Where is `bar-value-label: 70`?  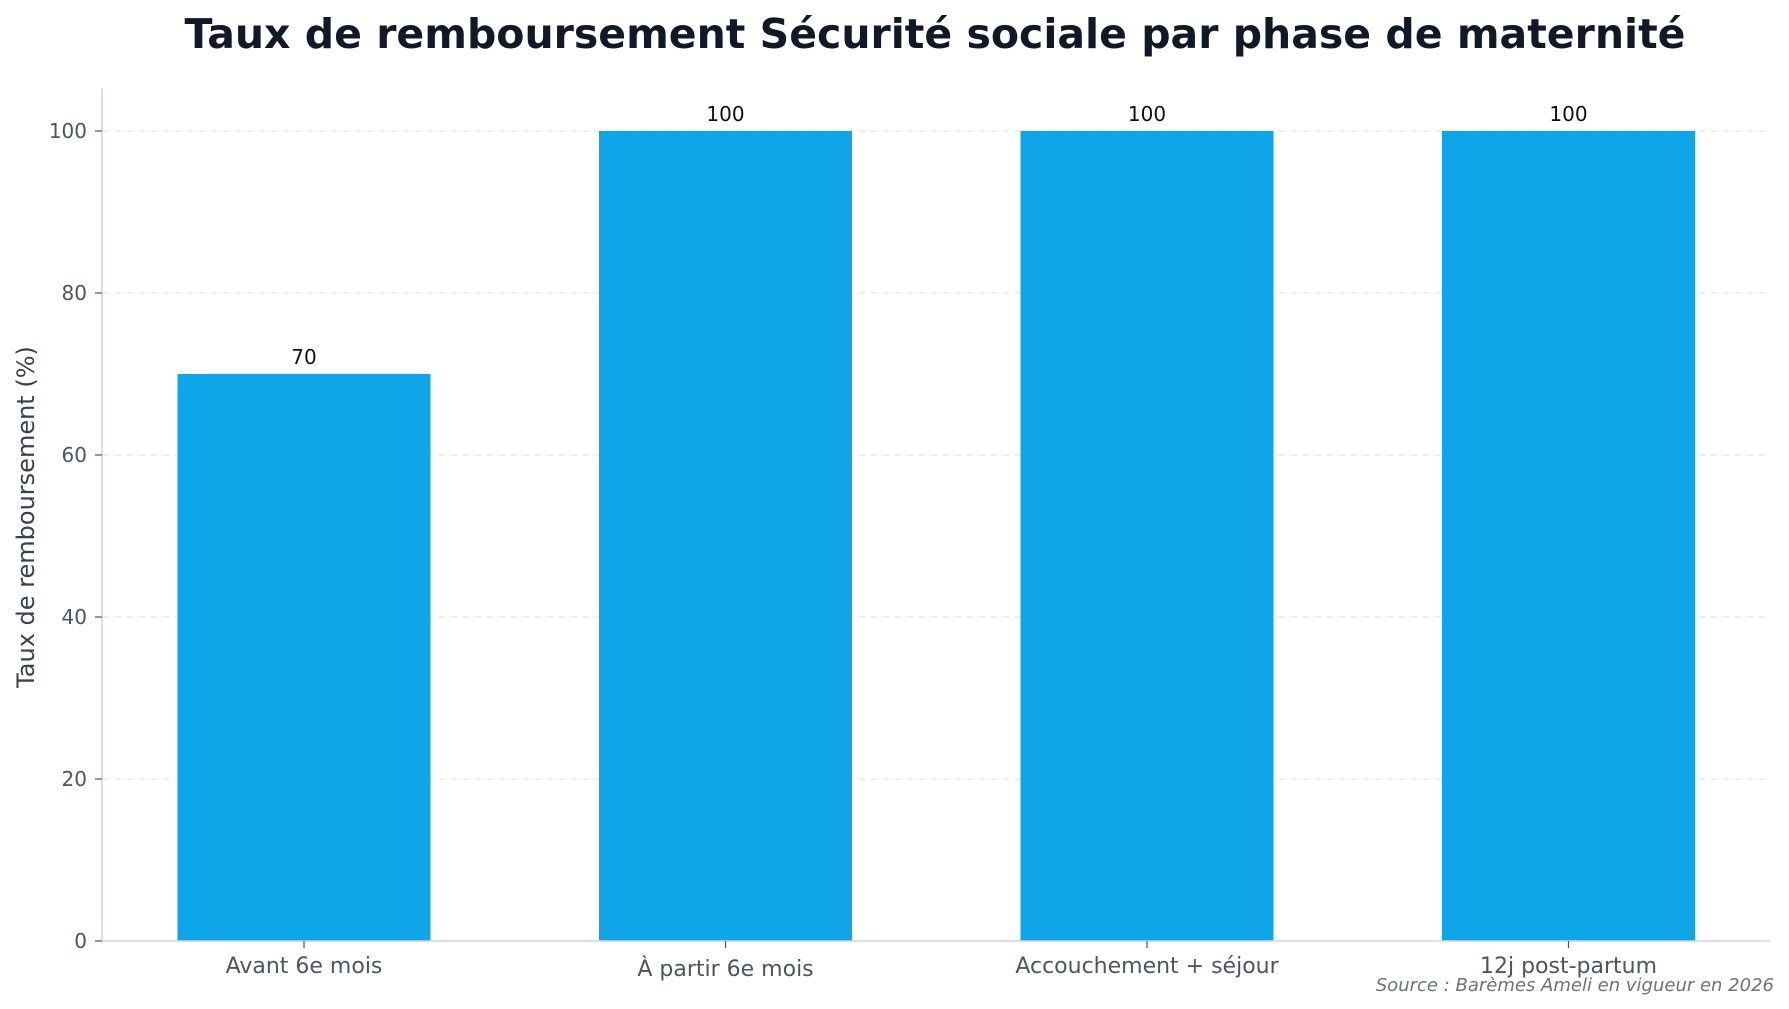 bar-value-label: 70 is located at coordinates (303, 357).